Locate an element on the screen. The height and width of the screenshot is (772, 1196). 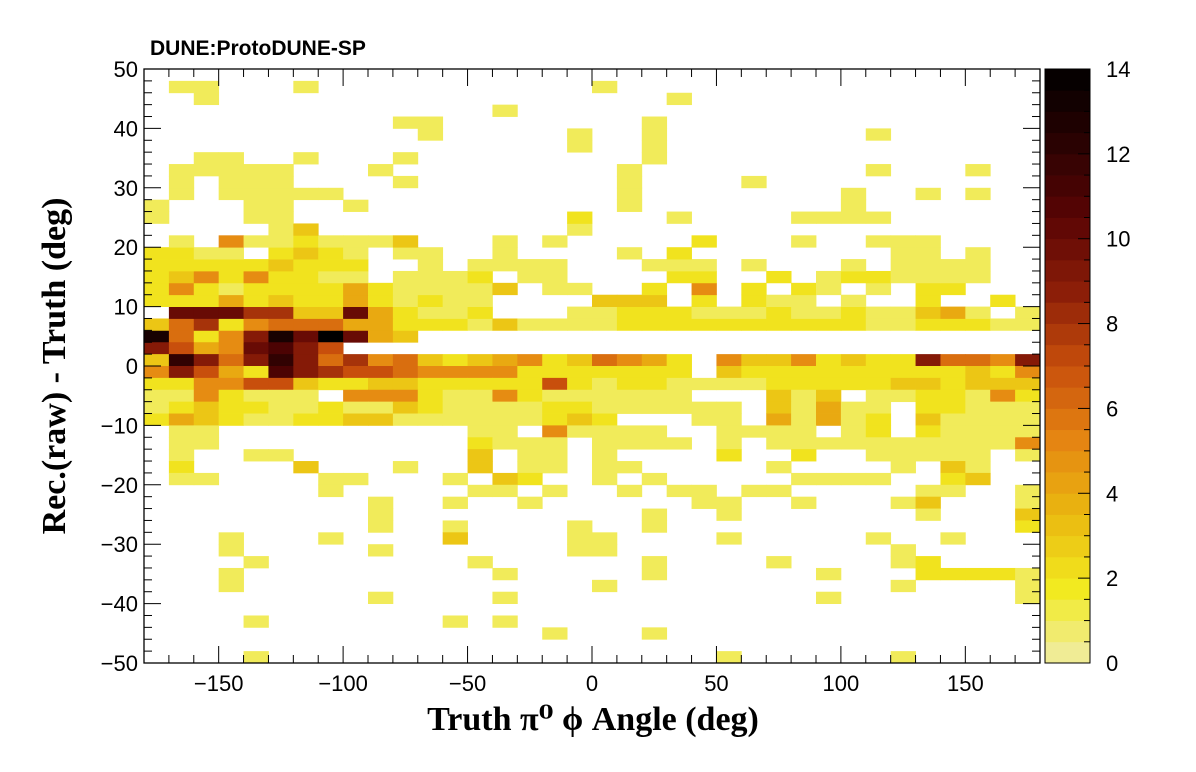
color-scale-label: 0 is located at coordinates (1112, 663).